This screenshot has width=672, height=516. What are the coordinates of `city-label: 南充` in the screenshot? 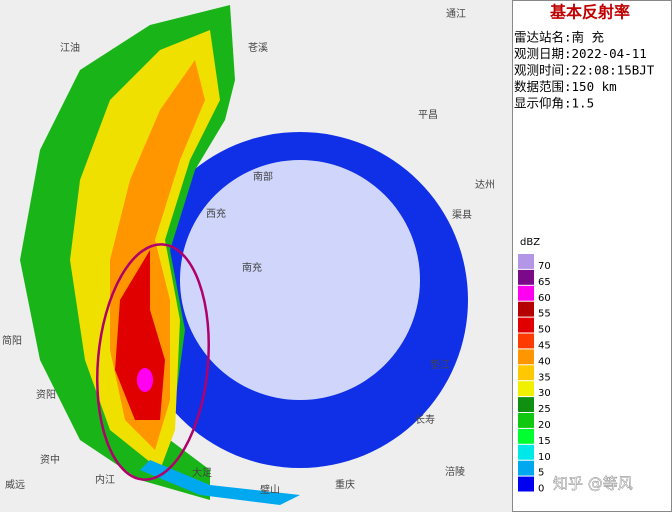 It's located at (252, 267).